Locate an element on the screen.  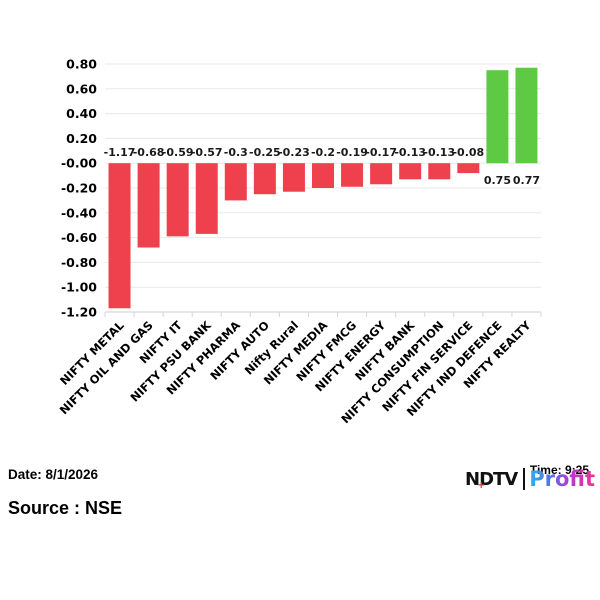
logo-row: NDTV + Profit is located at coordinates (530, 479).